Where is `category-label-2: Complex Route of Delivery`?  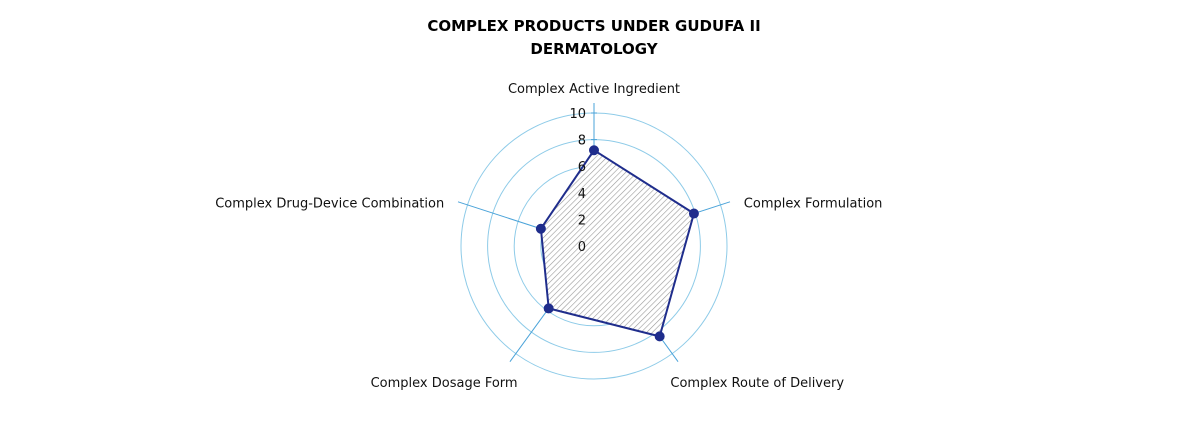
category-label-2: Complex Route of Delivery is located at coordinates (757, 383).